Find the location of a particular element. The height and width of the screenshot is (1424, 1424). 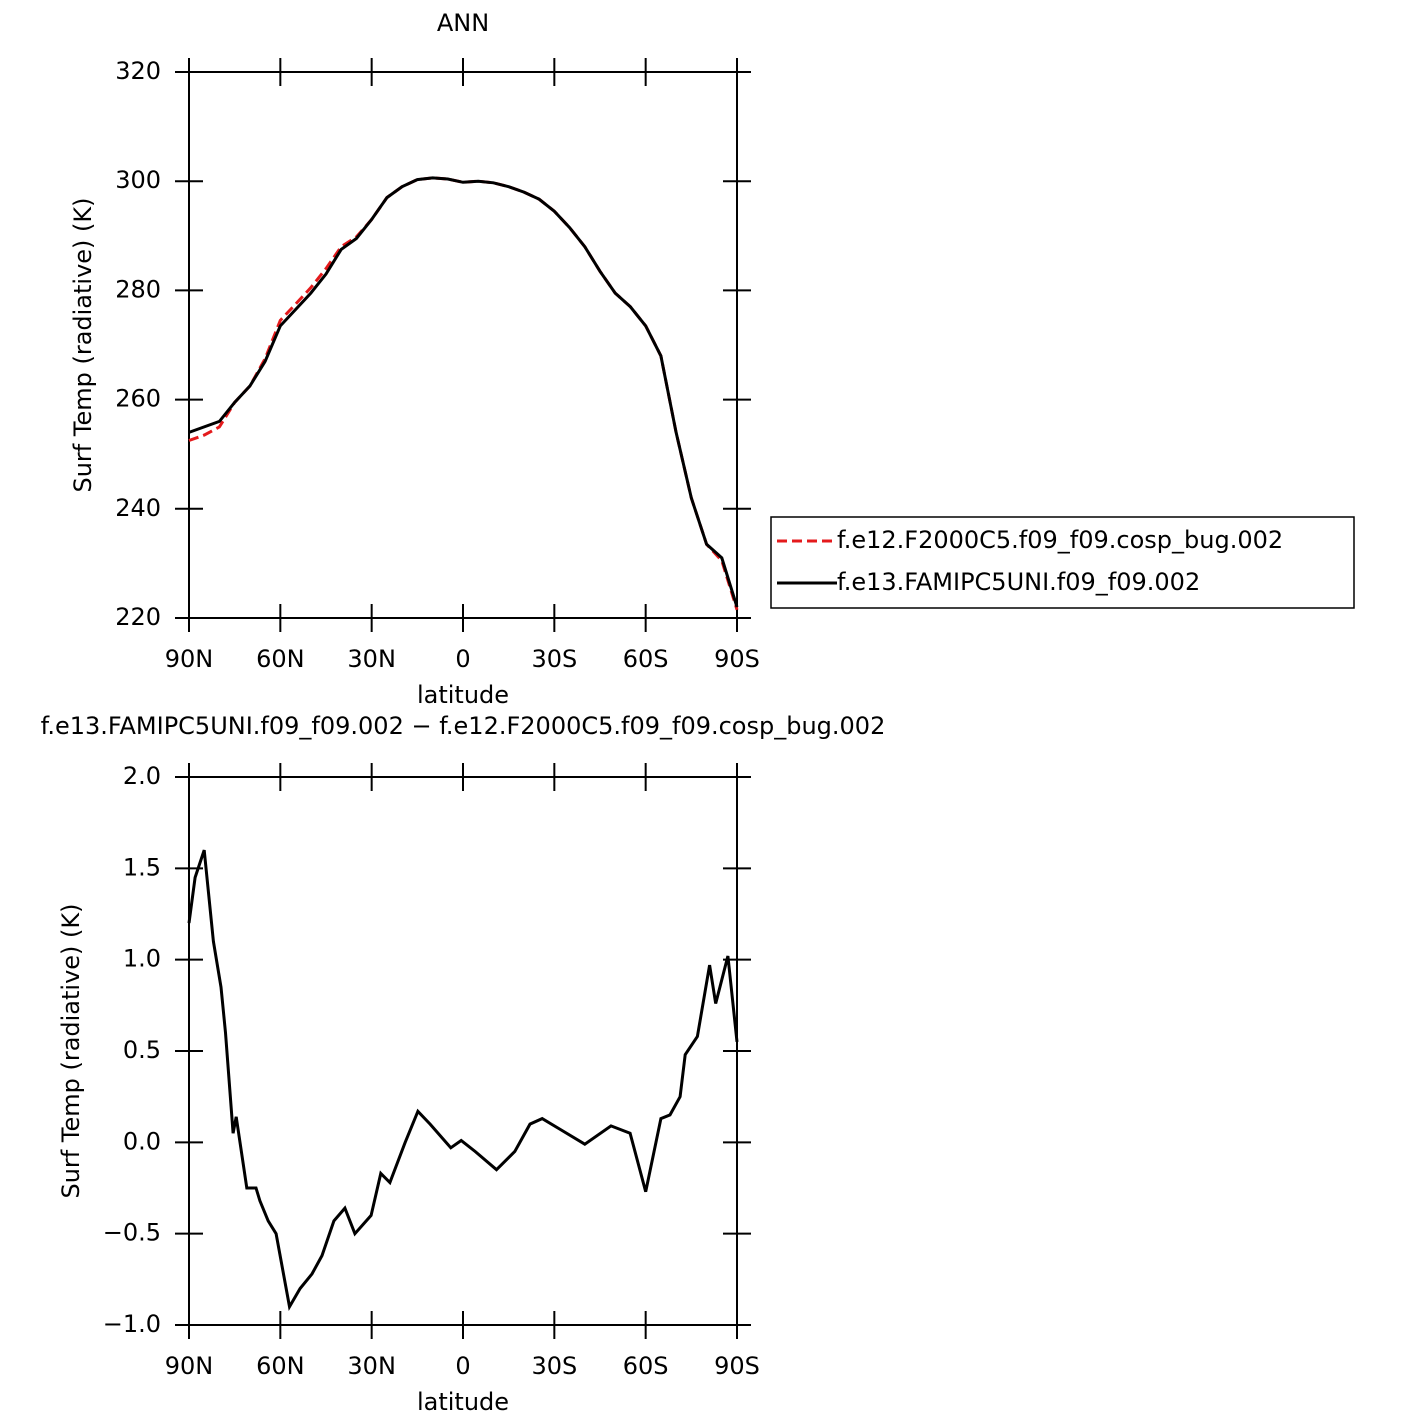

y-tick-label: 320 is located at coordinates (138, 71).